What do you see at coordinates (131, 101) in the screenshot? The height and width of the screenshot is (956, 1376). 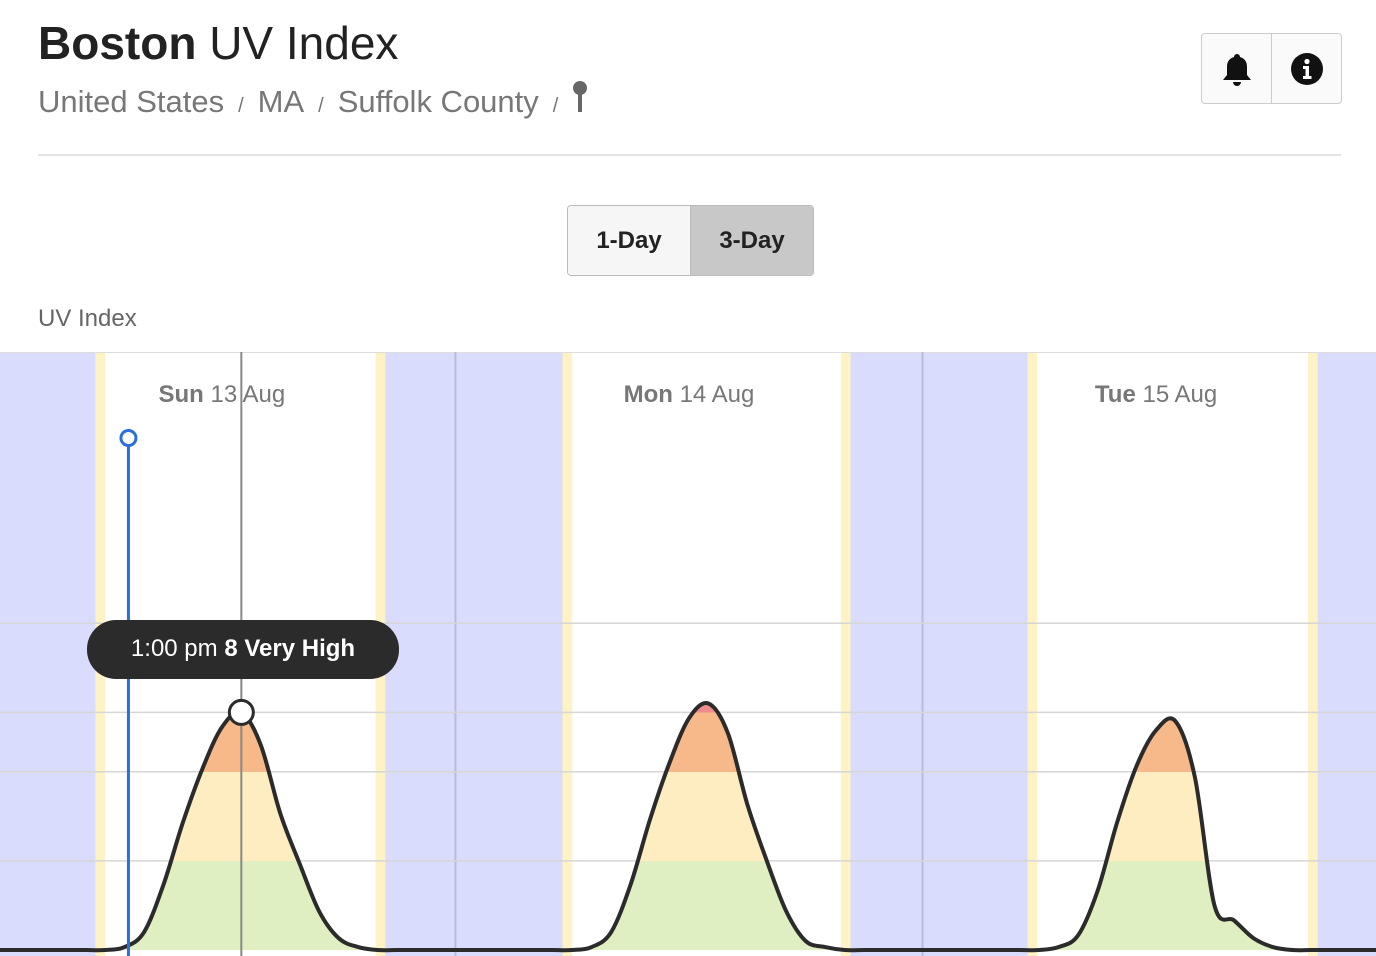 I see `crumb: United States` at bounding box center [131, 101].